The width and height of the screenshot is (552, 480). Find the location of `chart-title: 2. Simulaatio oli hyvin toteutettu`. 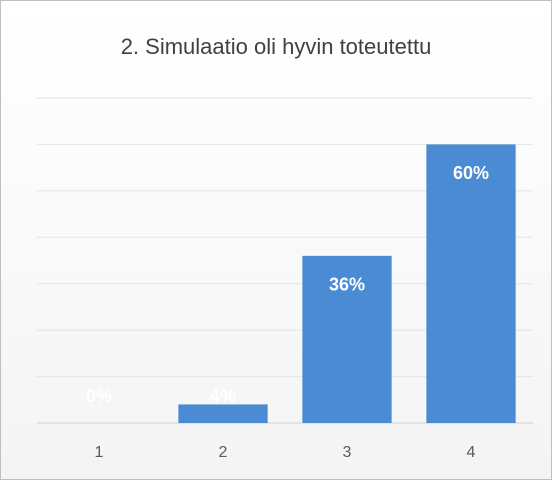

chart-title: 2. Simulaatio oli hyvin toteutettu is located at coordinates (276, 46).